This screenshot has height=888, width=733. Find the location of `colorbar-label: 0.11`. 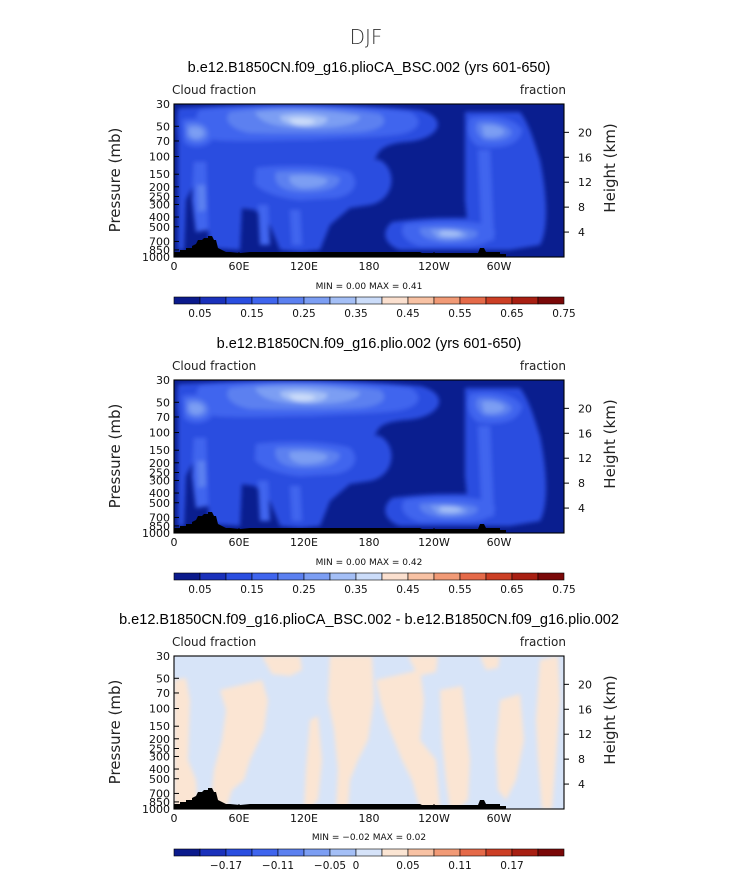

colorbar-label: 0.11 is located at coordinates (459, 866).